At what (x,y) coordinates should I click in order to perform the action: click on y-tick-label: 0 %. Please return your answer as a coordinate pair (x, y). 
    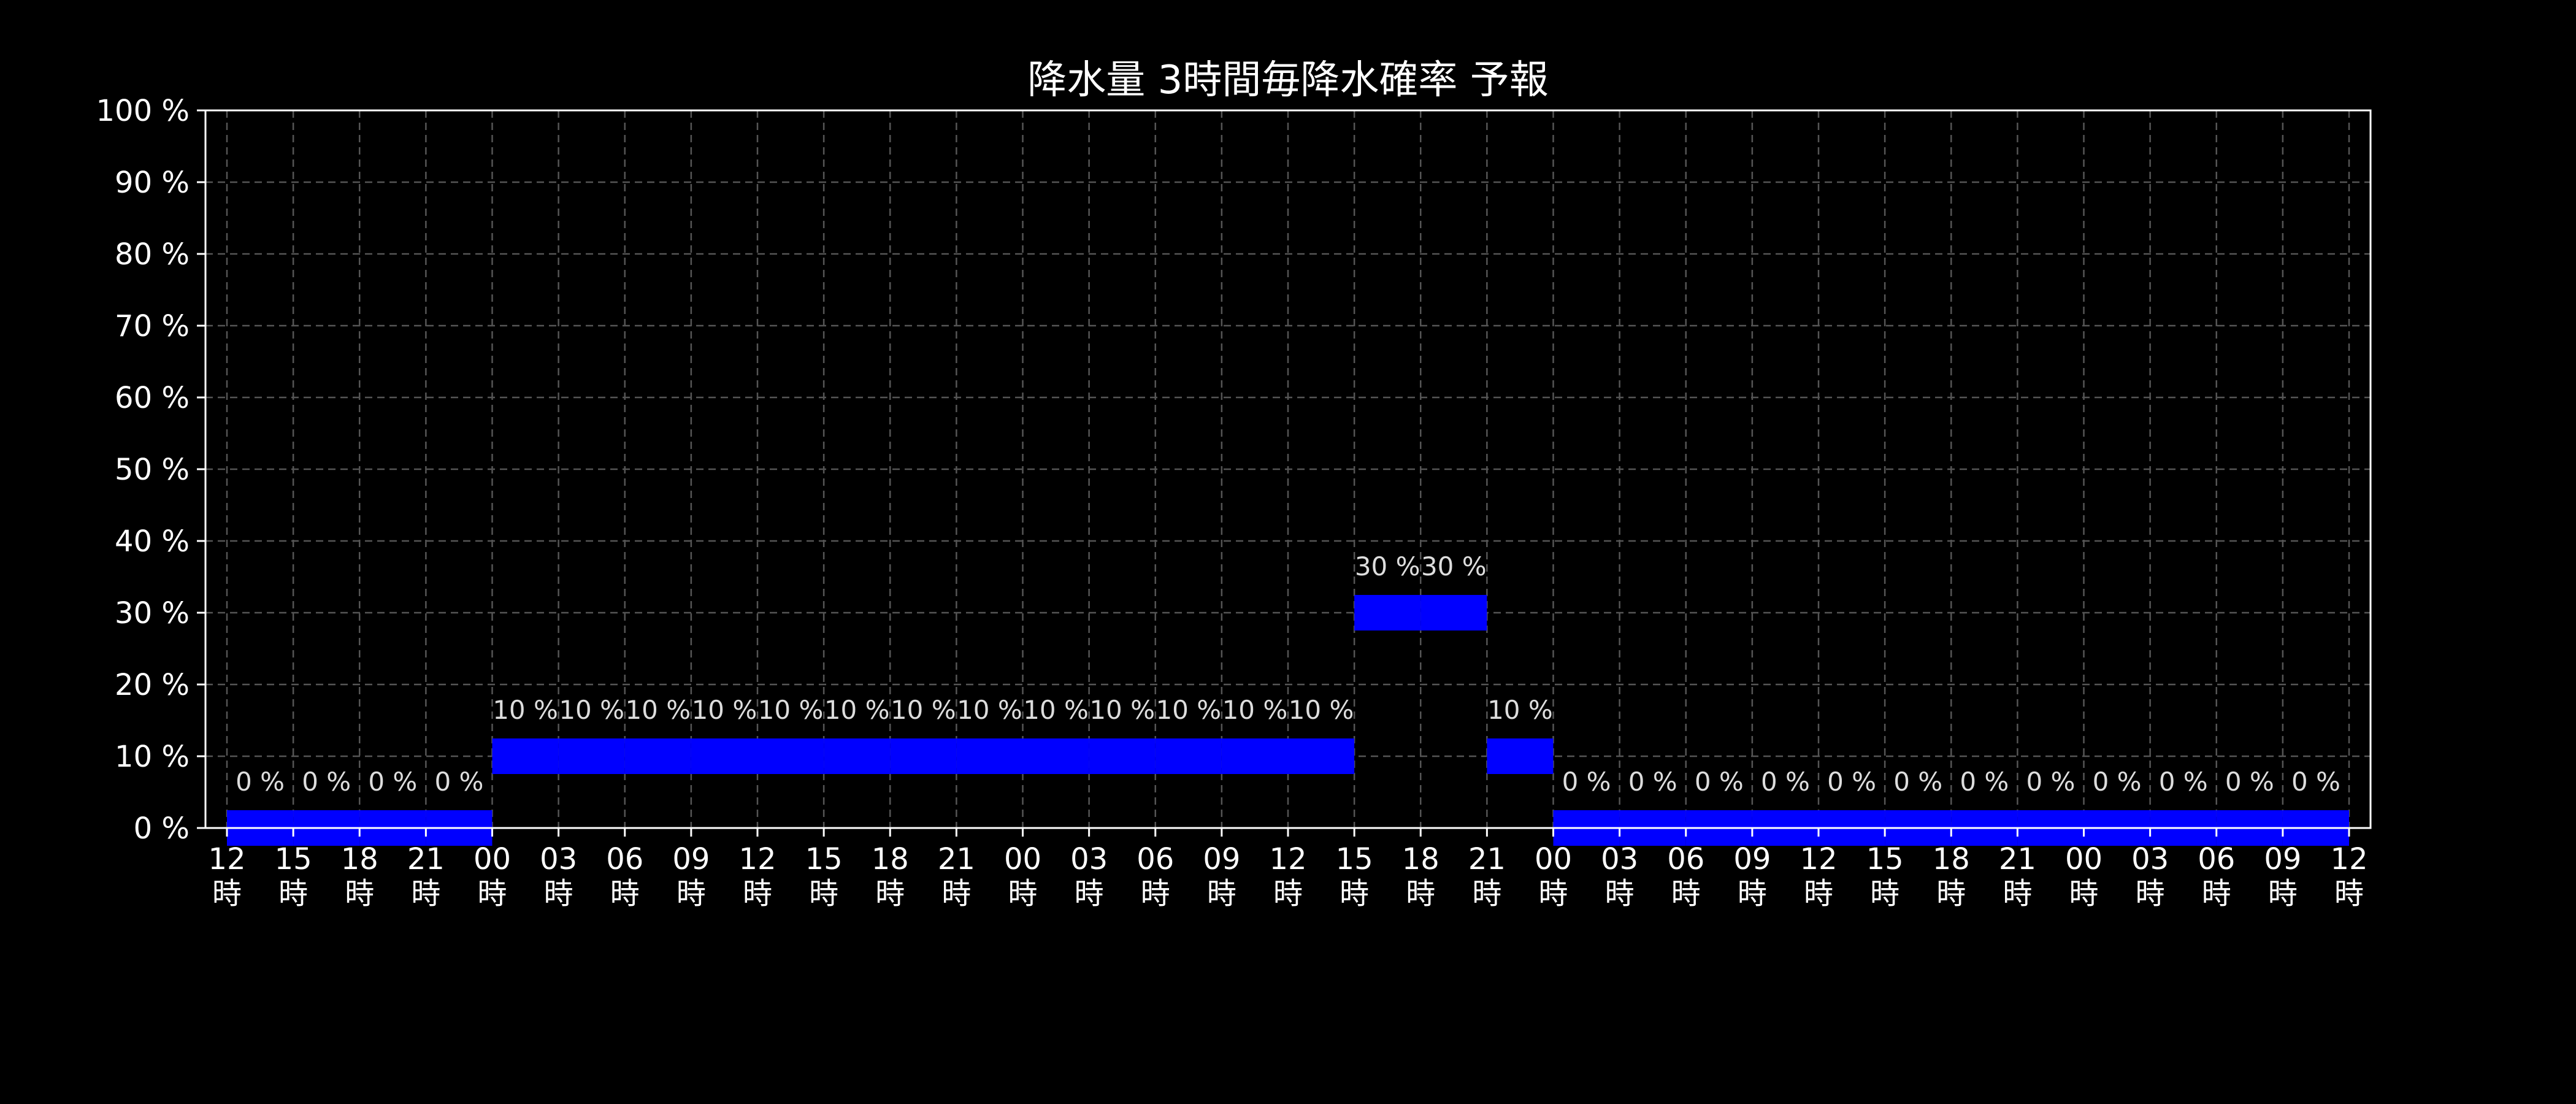
    Looking at the image, I should click on (162, 828).